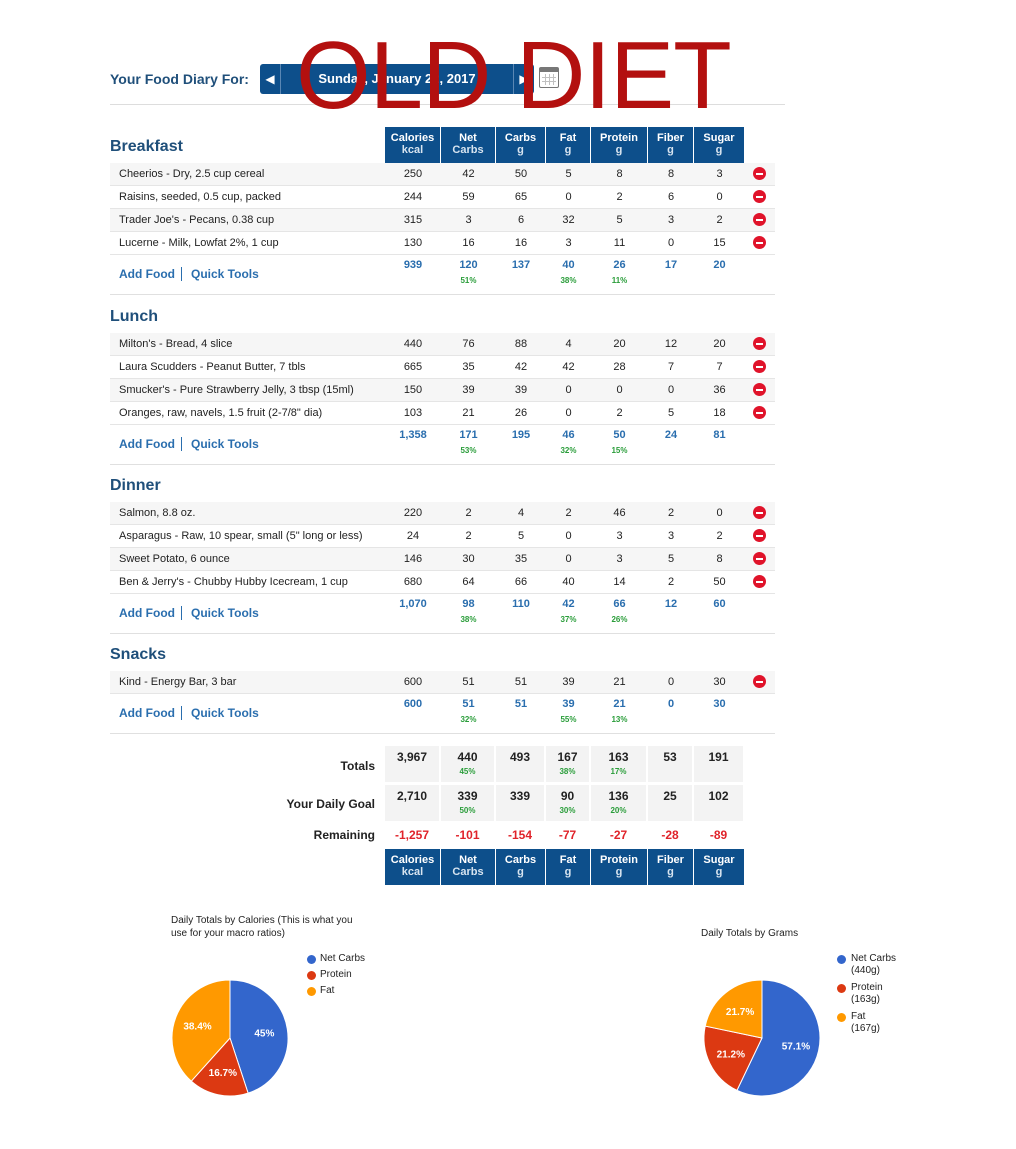 Image resolution: width=1016 pixels, height=1149 pixels. Describe the element at coordinates (192, 174) in the screenshot. I see `food-name: Cheerios - Dry, 2.5 cup cereal` at that location.